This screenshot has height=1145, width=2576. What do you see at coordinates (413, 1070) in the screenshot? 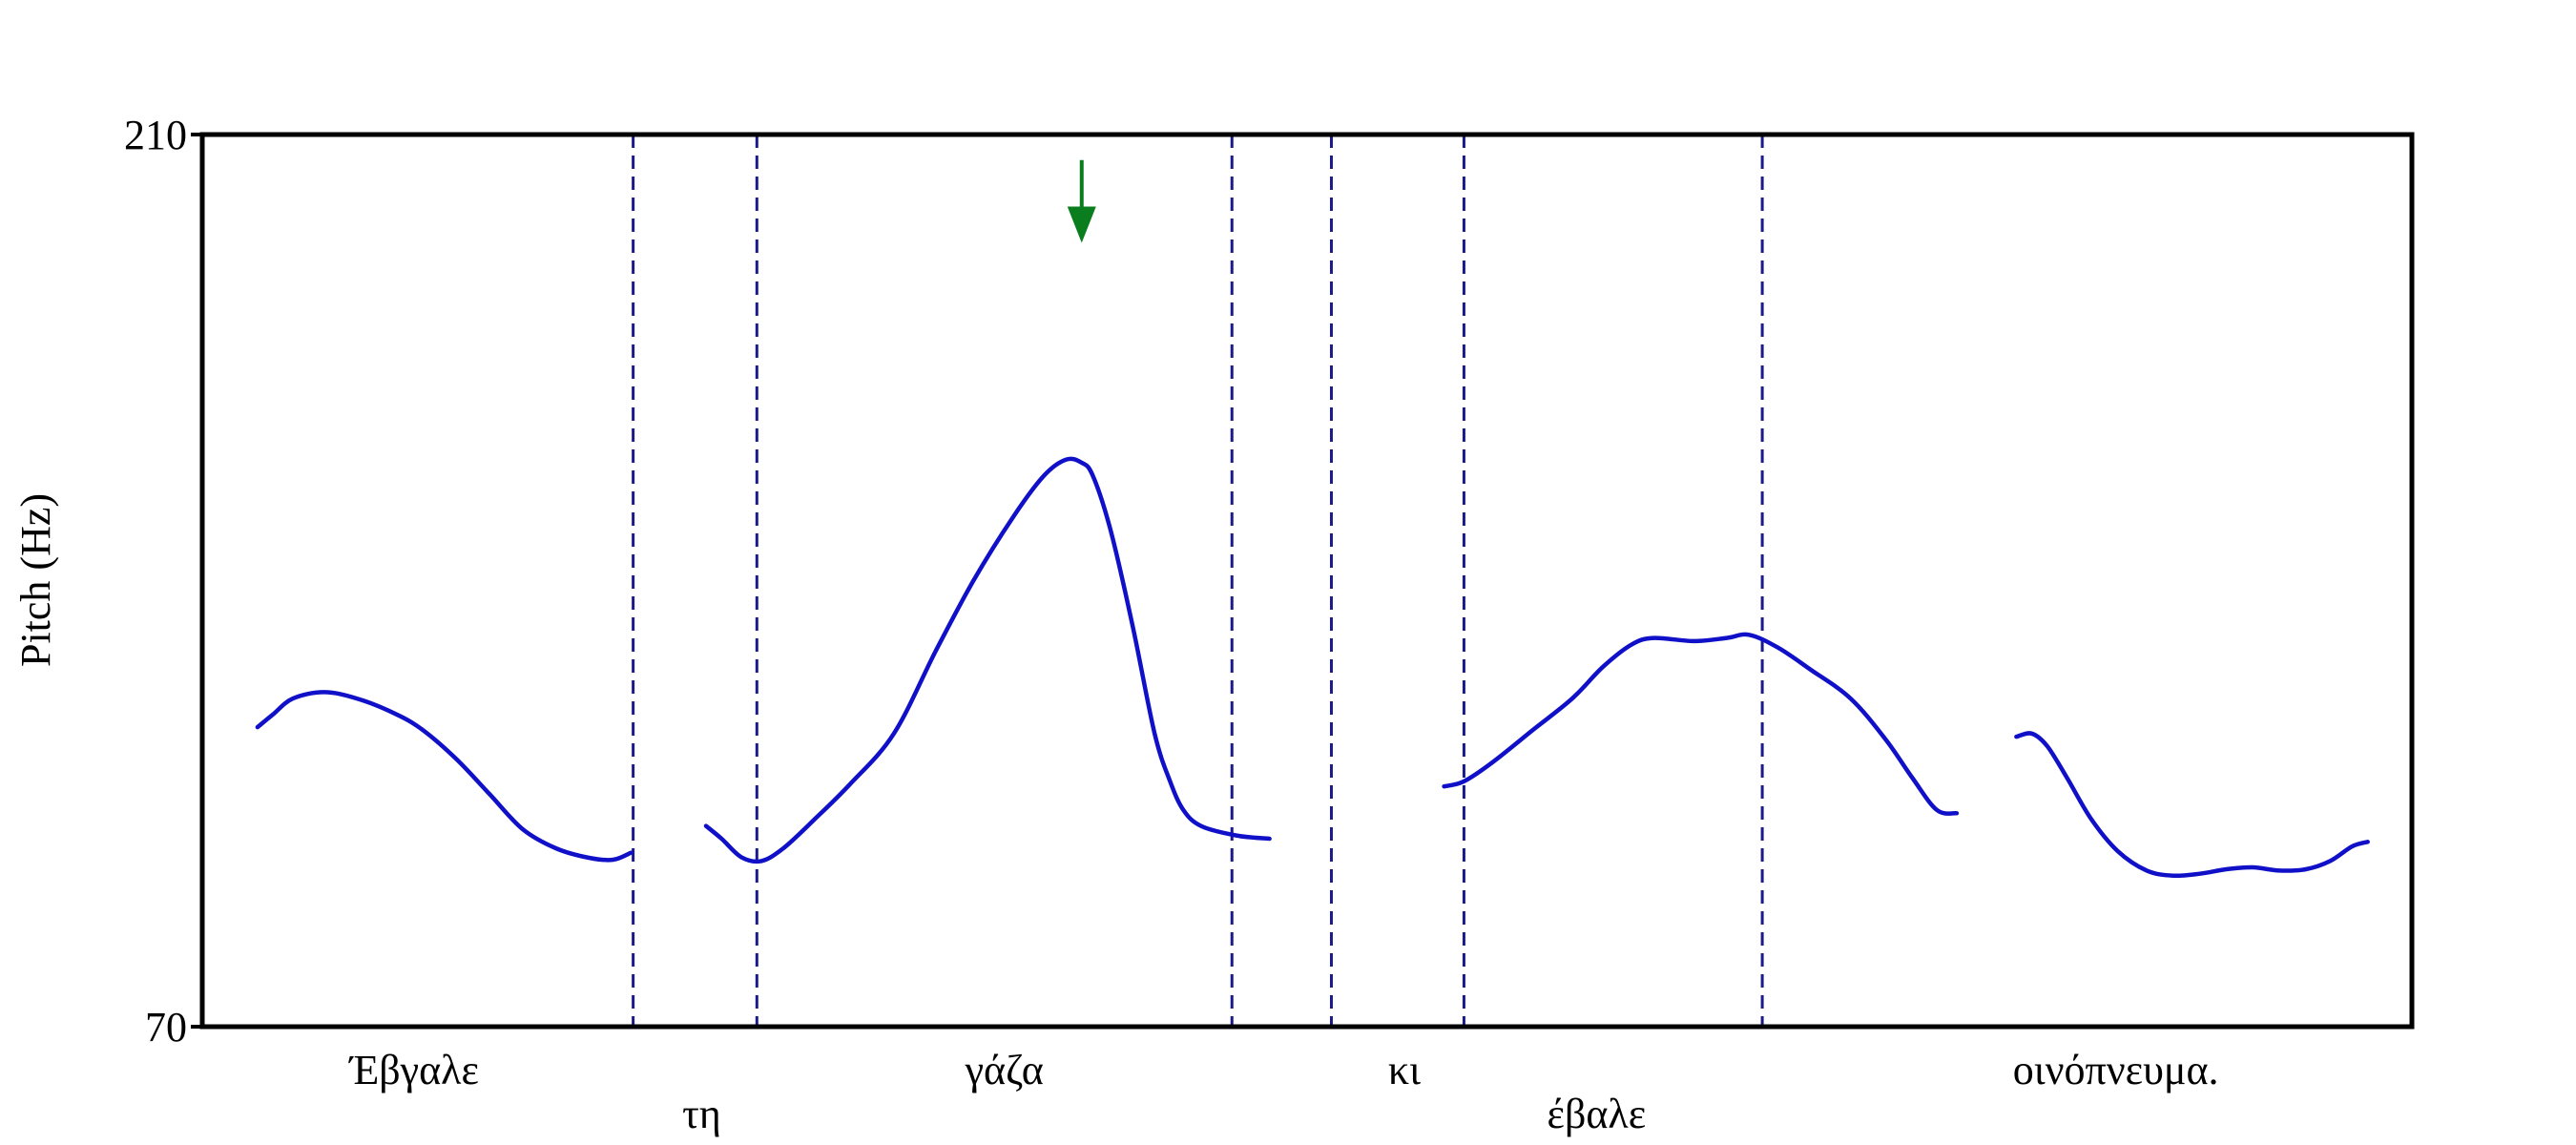
I see `word-label: Έβγαλε` at bounding box center [413, 1070].